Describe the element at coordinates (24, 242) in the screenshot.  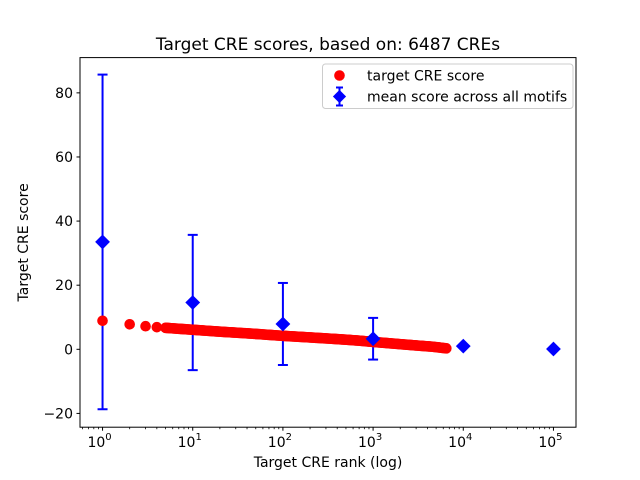
I see `y-axis-label: Target CRE score` at that location.